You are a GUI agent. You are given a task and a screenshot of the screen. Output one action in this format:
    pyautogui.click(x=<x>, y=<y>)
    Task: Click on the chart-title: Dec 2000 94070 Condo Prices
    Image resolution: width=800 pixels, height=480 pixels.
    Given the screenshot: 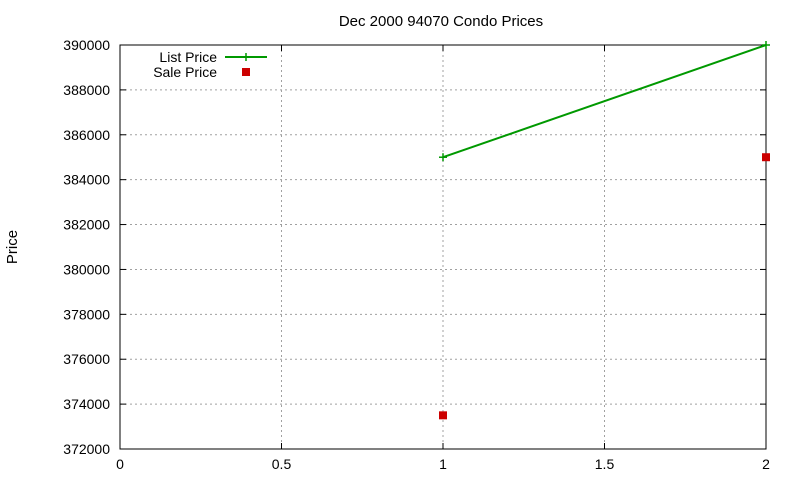 What is the action you would take?
    pyautogui.click(x=441, y=21)
    